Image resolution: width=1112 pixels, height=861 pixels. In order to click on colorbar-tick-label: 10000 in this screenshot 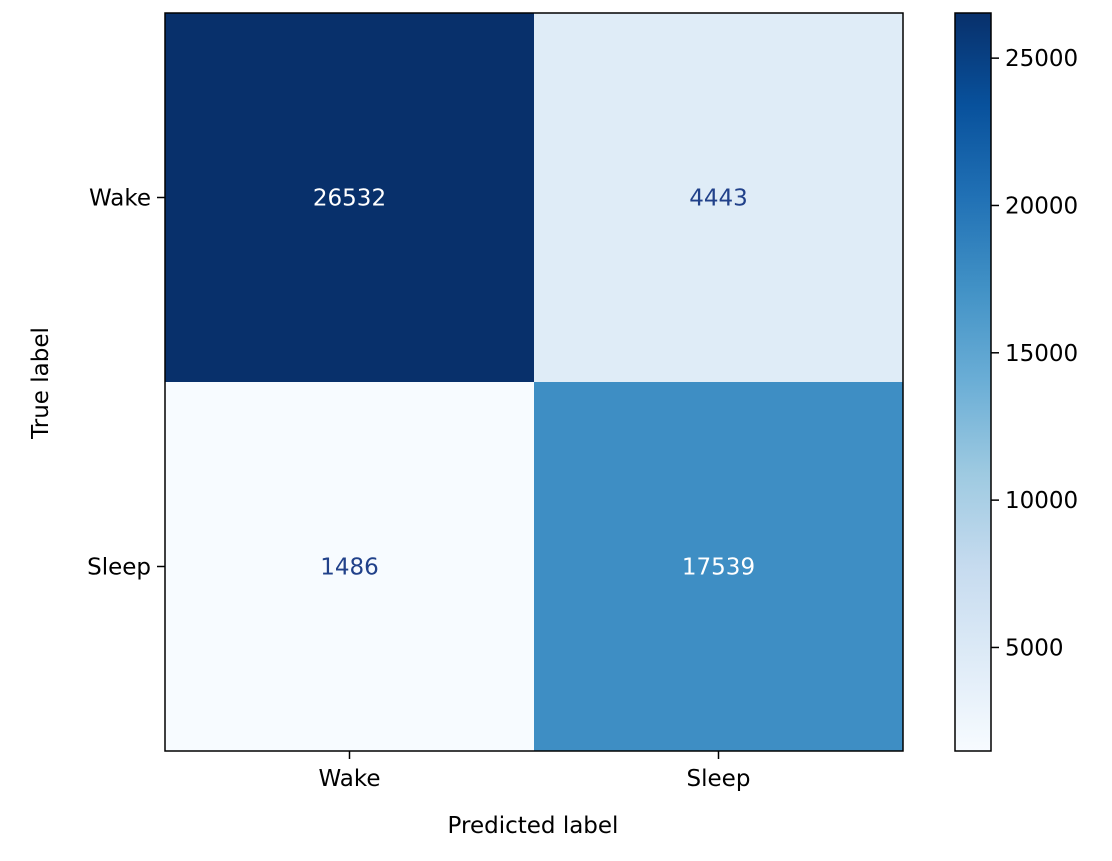, I will do `click(1041, 501)`.